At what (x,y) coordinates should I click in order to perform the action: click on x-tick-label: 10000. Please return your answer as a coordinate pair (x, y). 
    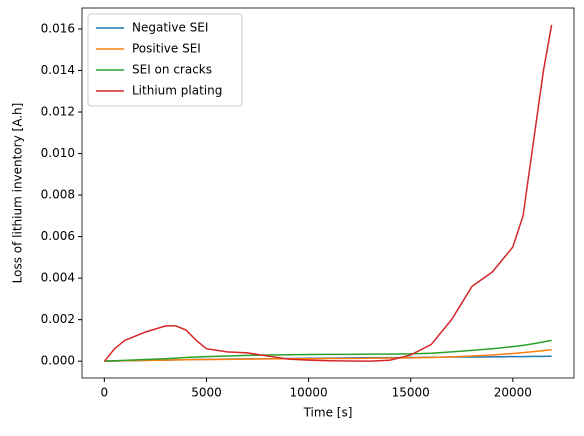
    Looking at the image, I should click on (309, 393).